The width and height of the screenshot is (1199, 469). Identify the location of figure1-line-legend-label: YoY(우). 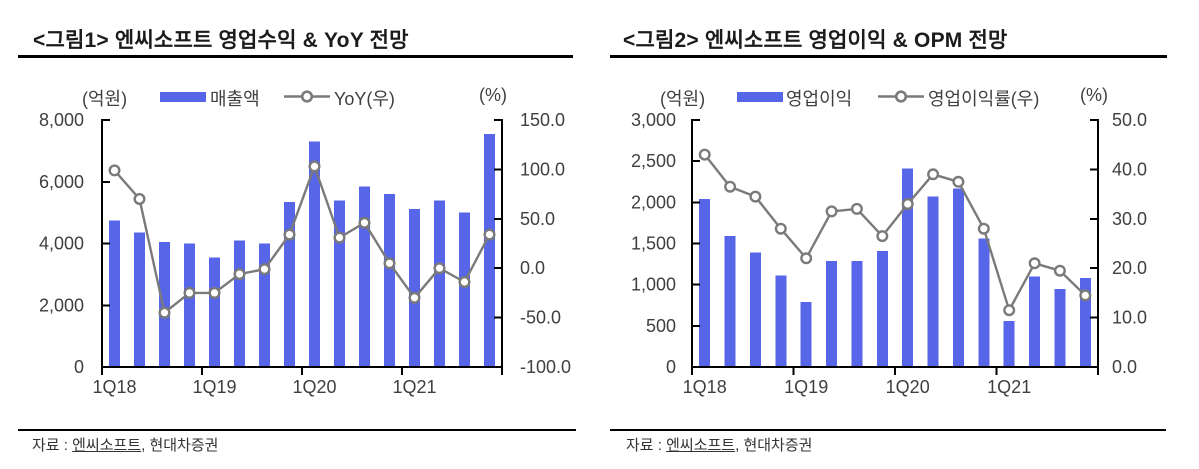
(364, 99).